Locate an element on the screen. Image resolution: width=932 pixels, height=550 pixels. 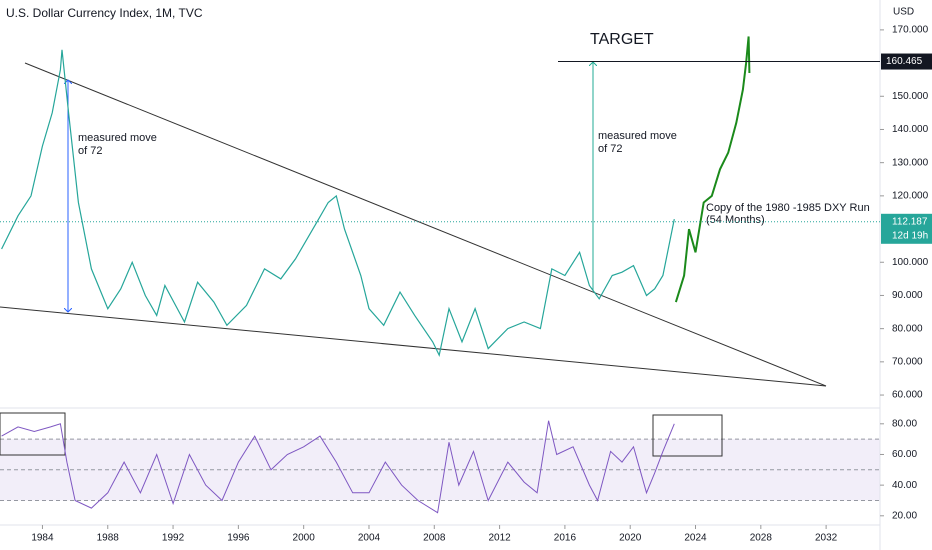
lower-trendline is located at coordinates (413, 346).